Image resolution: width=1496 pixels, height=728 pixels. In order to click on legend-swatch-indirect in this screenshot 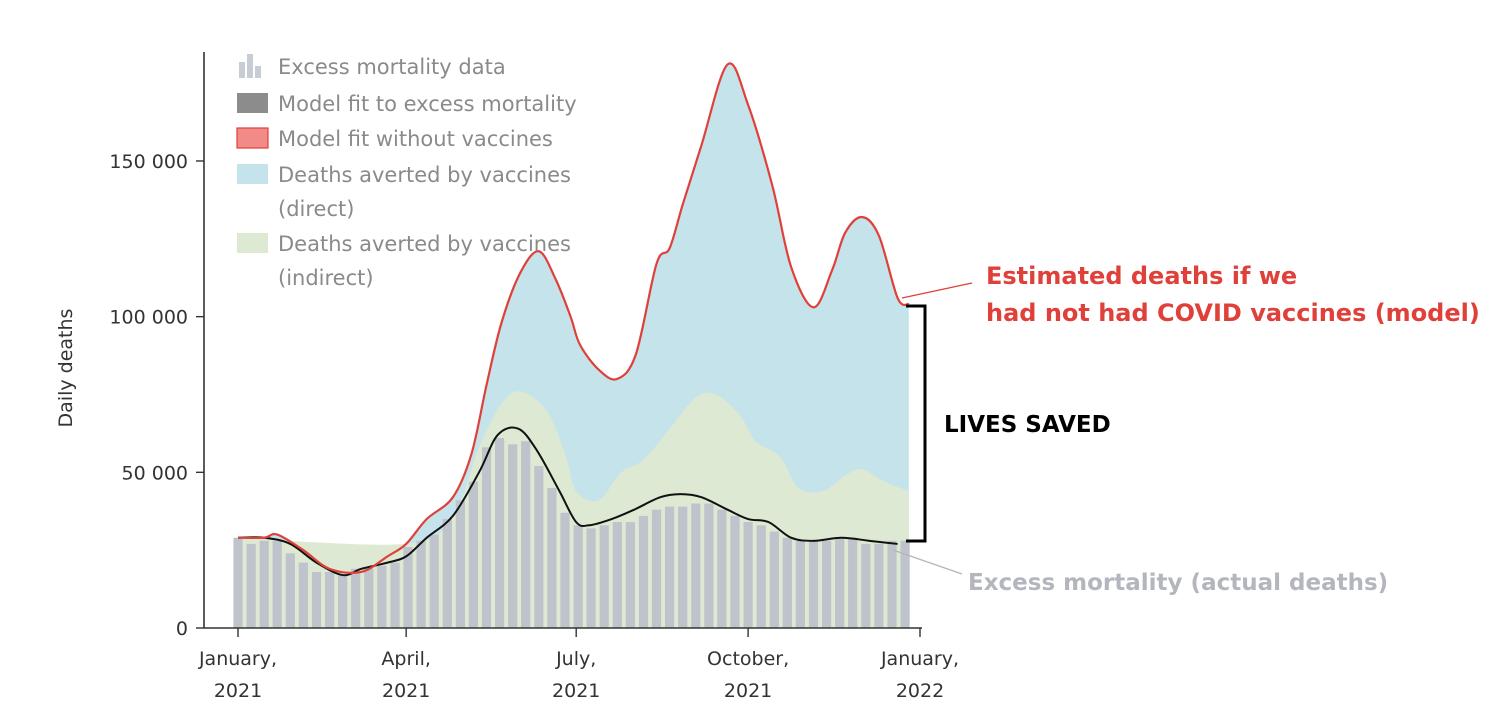, I will do `click(252, 243)`.